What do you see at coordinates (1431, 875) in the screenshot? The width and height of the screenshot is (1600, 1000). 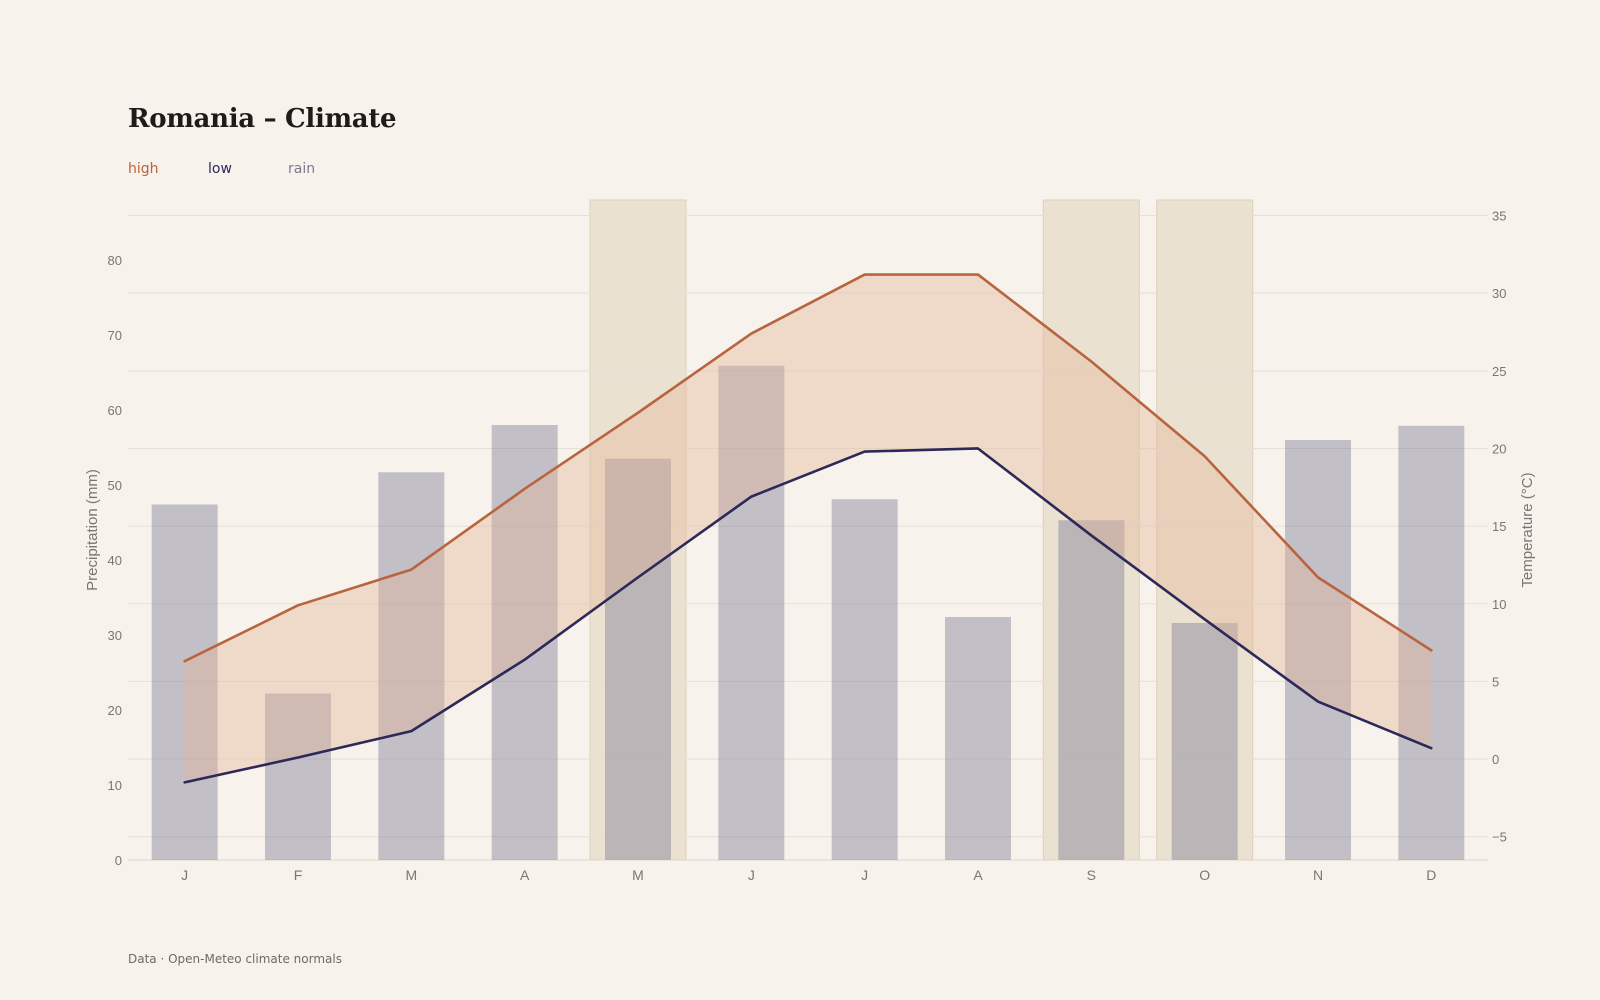 I see `x-tick-label: D` at bounding box center [1431, 875].